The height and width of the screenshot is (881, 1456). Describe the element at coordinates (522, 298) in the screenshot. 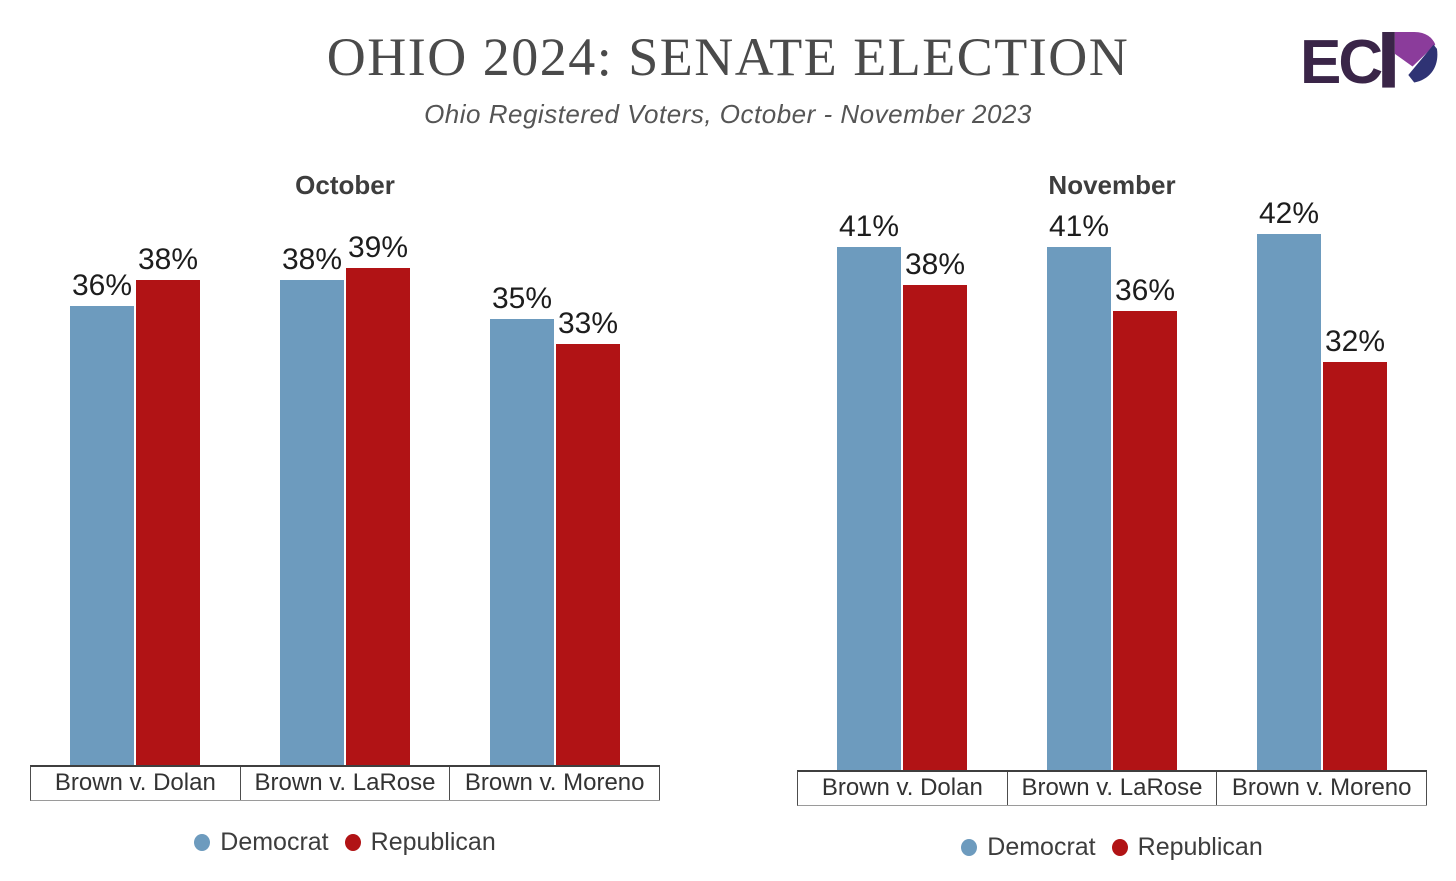

I see `bar-value-label: 35%` at that location.